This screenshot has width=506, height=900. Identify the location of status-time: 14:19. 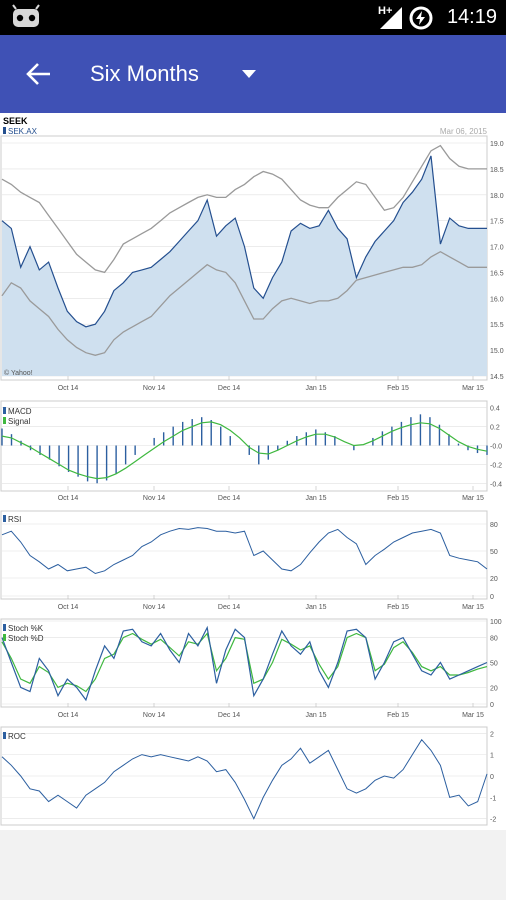
(471, 17).